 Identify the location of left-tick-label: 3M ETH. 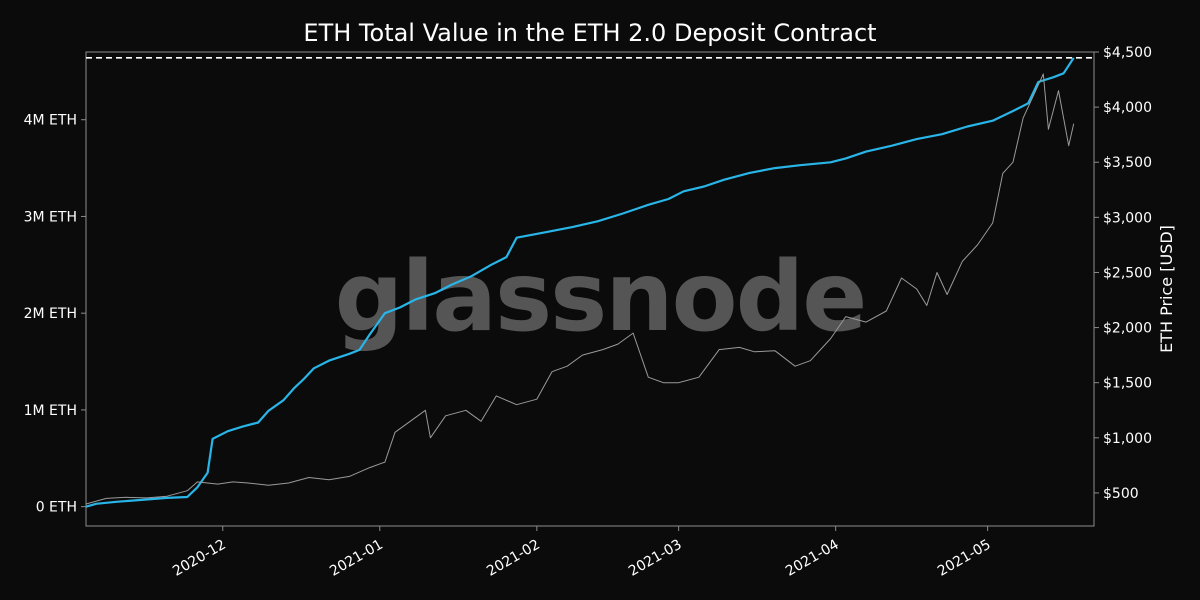
(50, 217).